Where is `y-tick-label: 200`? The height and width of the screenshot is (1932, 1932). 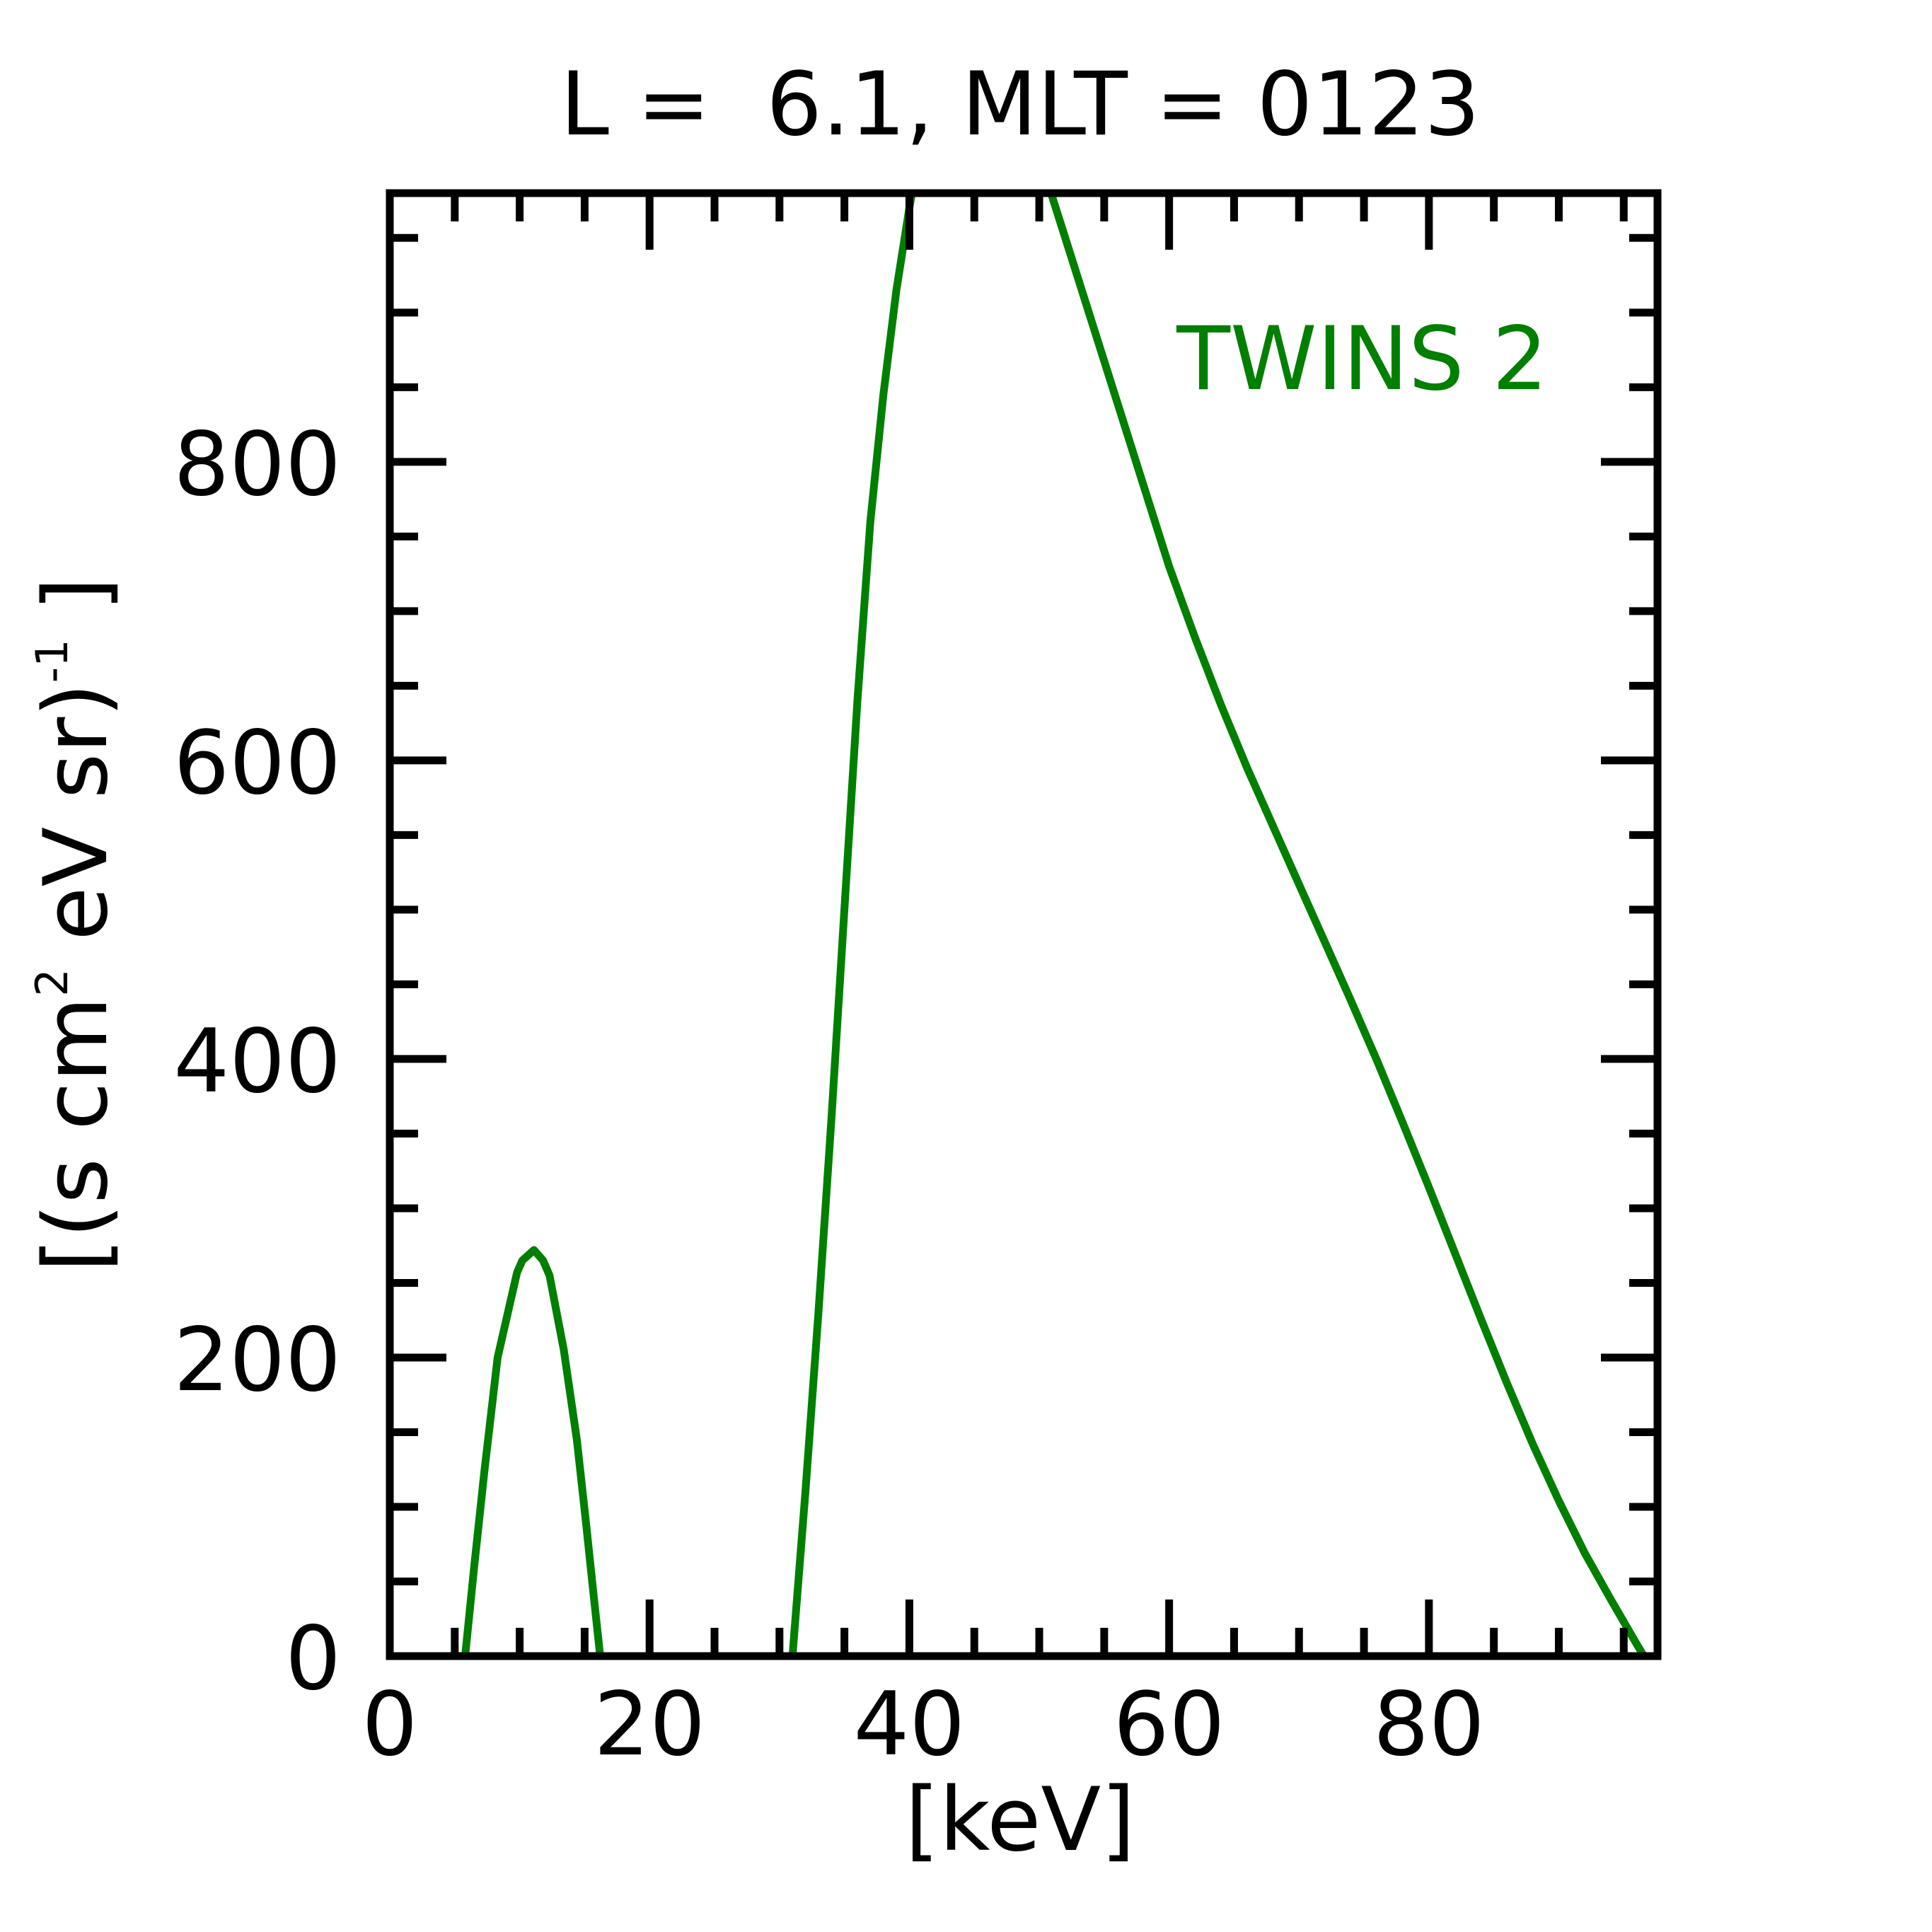
y-tick-label: 200 is located at coordinates (257, 1360).